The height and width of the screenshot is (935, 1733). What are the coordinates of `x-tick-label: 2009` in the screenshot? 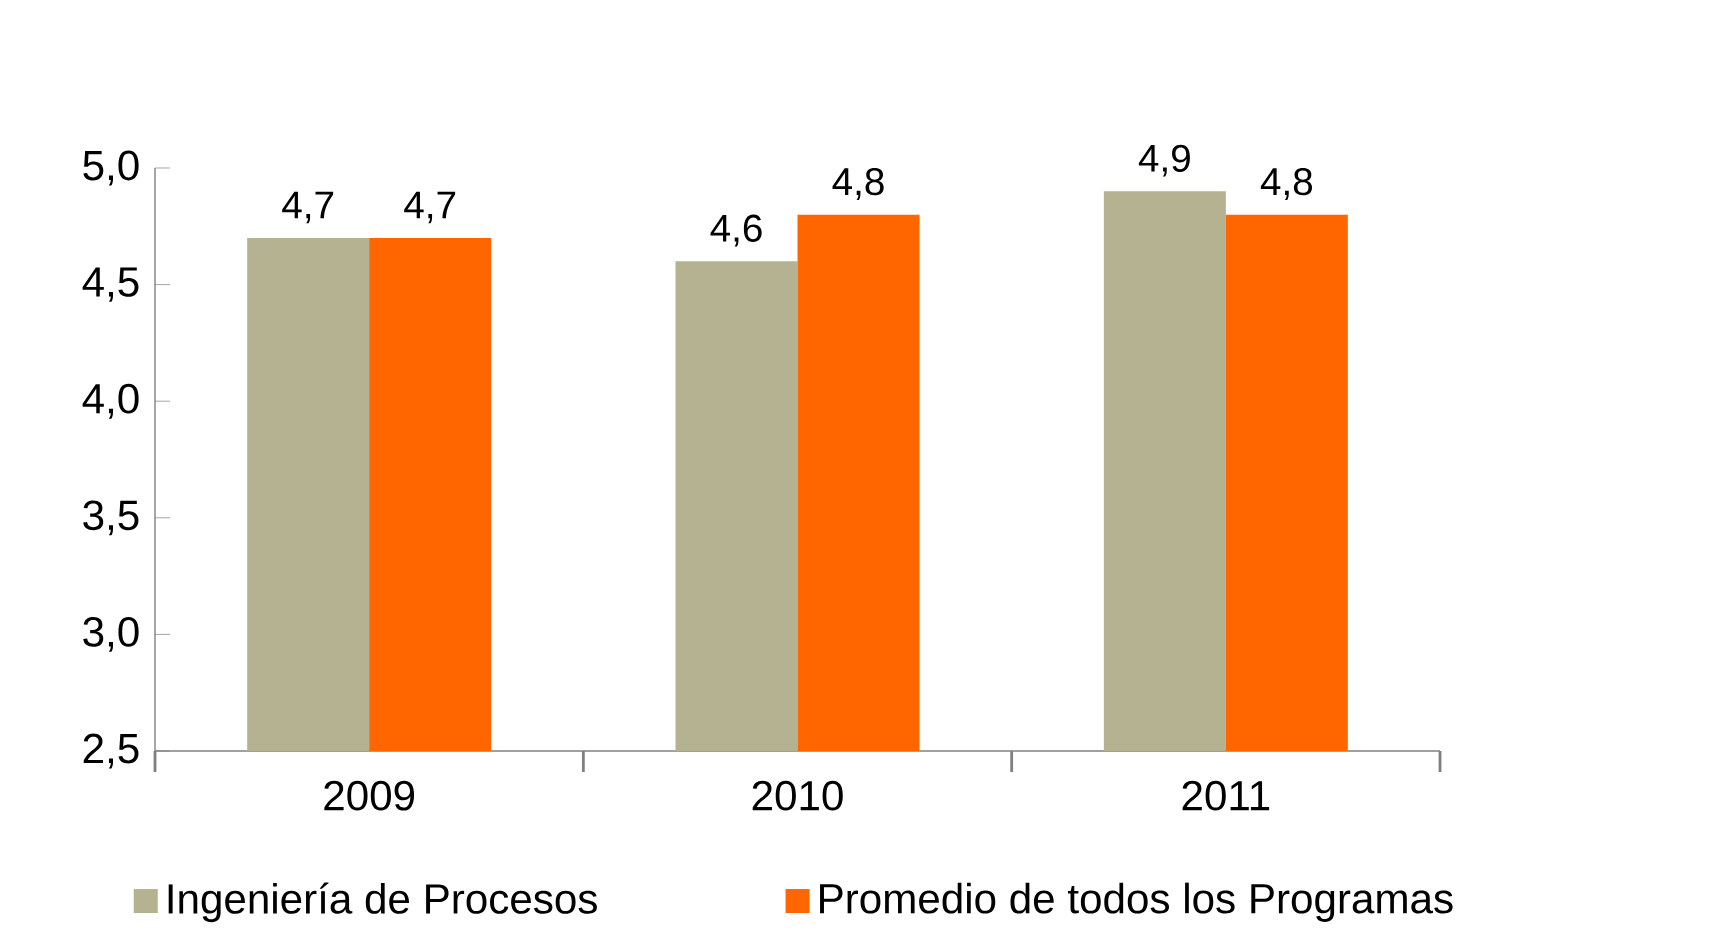 It's located at (369, 795).